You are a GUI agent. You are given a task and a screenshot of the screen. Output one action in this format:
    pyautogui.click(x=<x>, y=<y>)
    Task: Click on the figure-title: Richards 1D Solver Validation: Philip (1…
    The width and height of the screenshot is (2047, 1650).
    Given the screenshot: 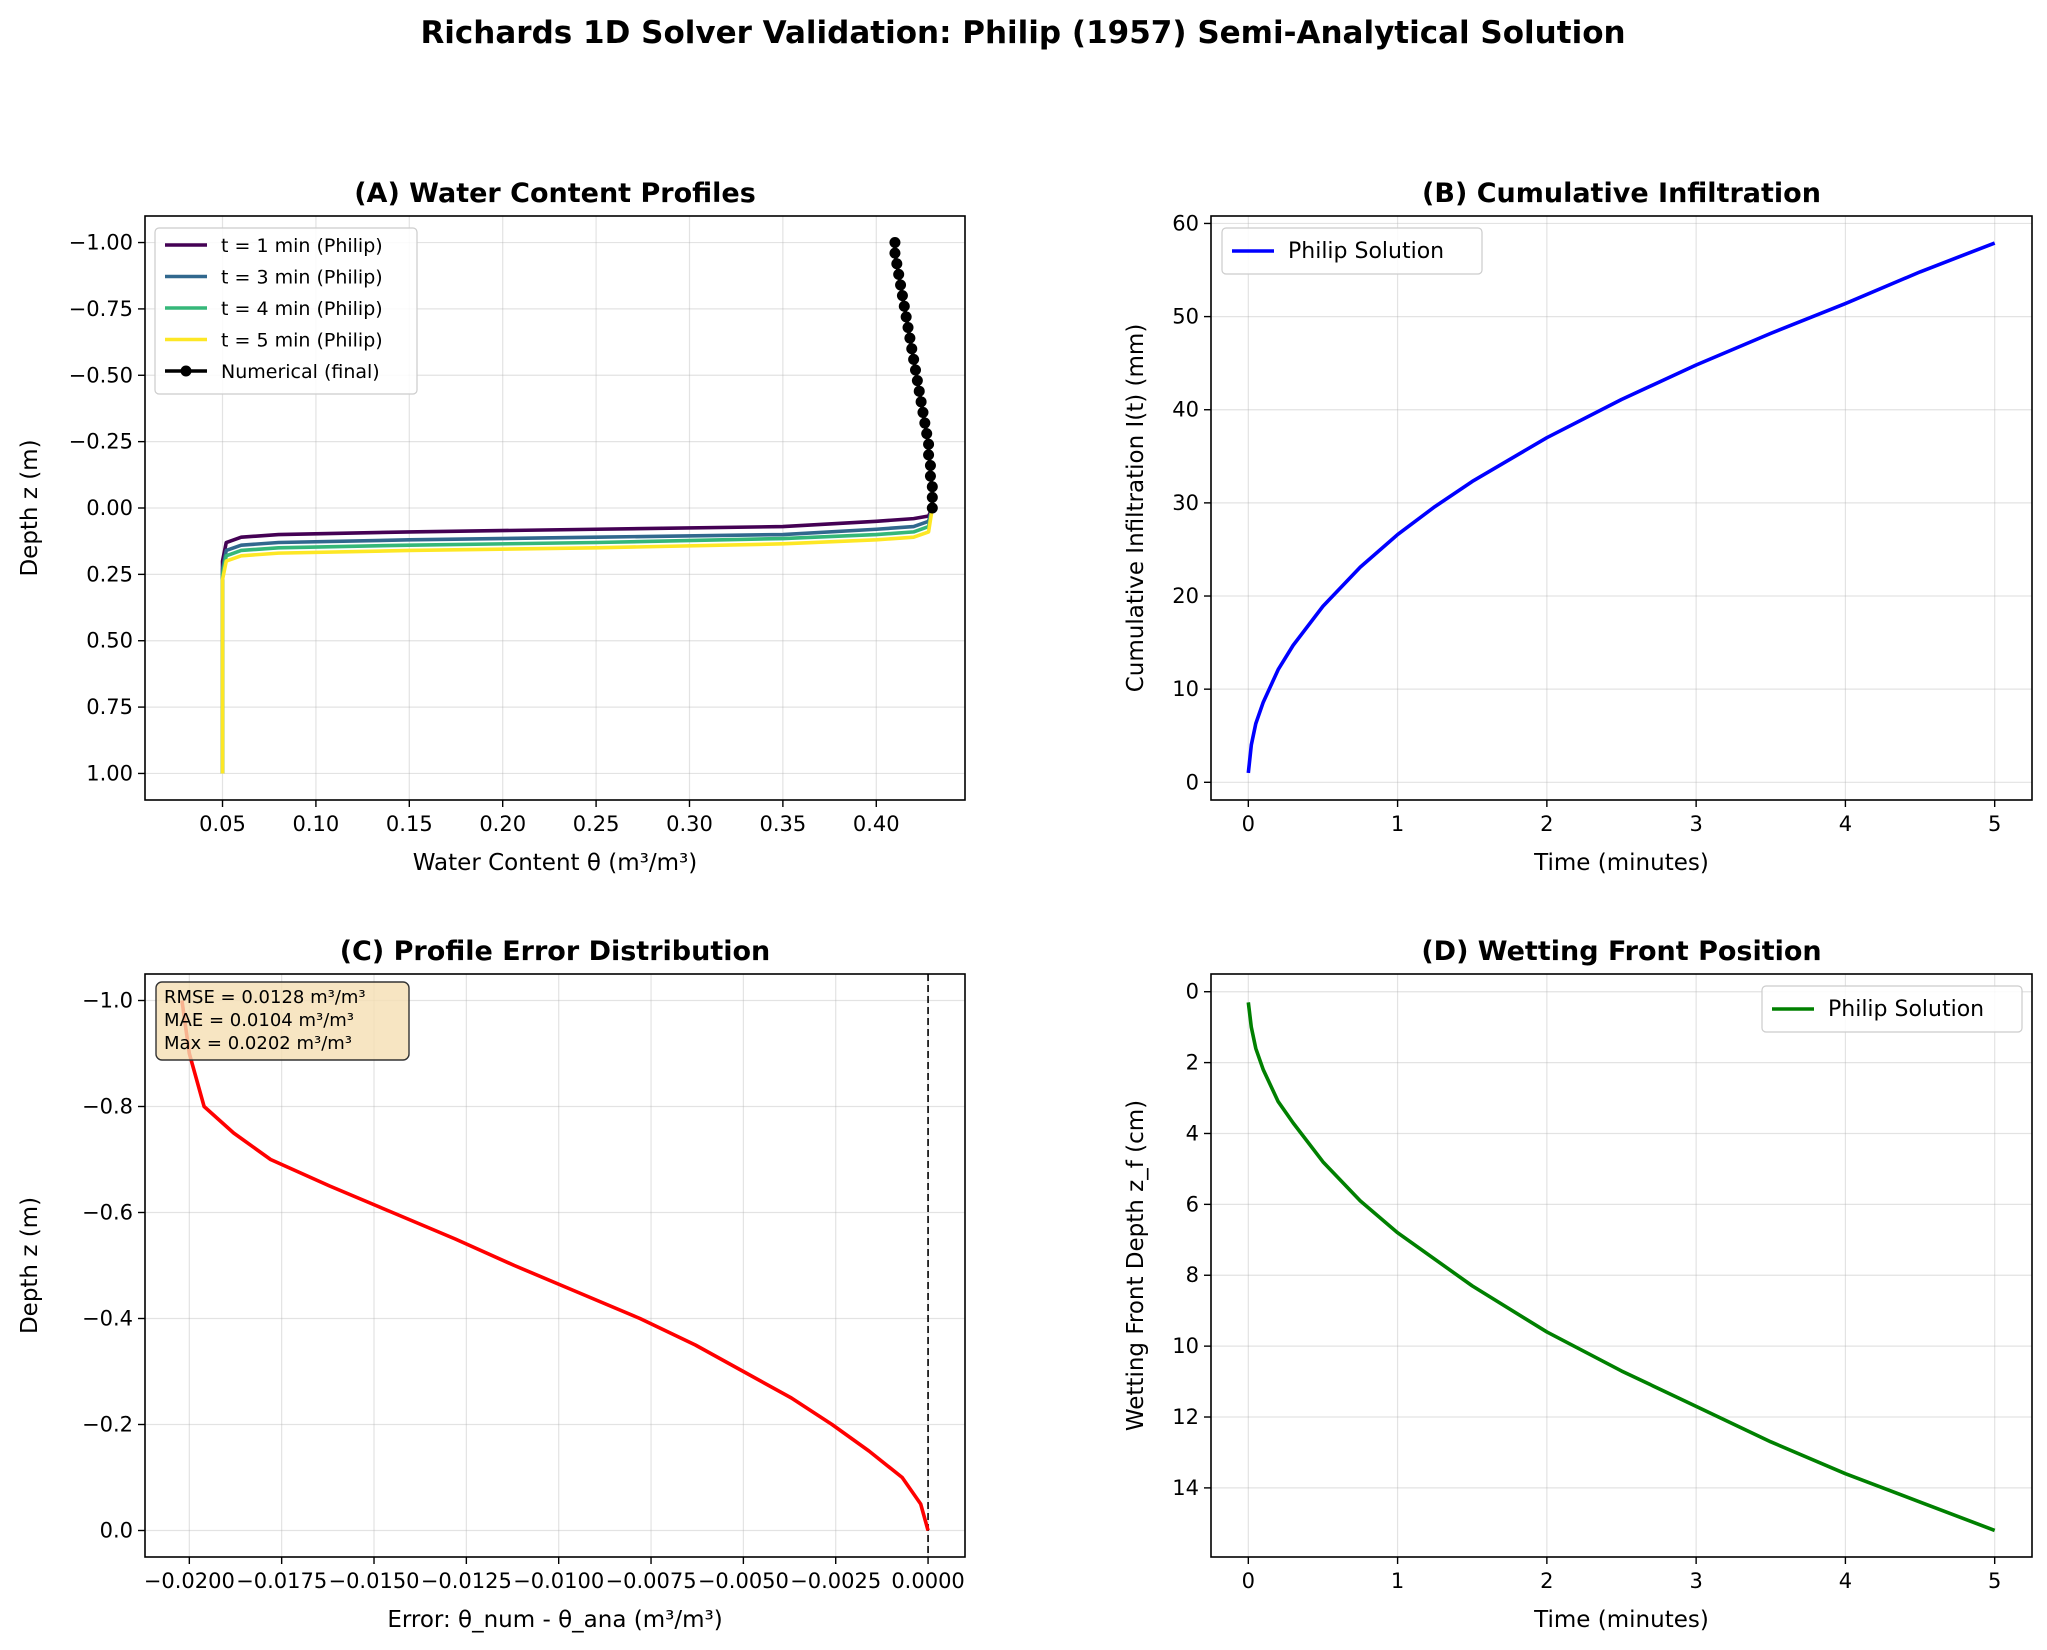 What is the action you would take?
    pyautogui.click(x=1022, y=33)
    